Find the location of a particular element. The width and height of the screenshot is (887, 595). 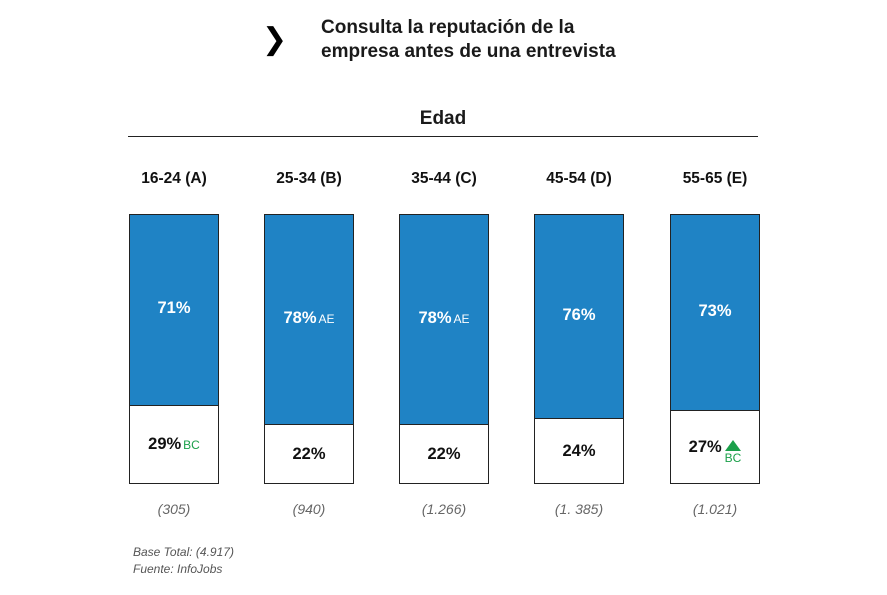

data-label-top: 73% is located at coordinates (715, 311).